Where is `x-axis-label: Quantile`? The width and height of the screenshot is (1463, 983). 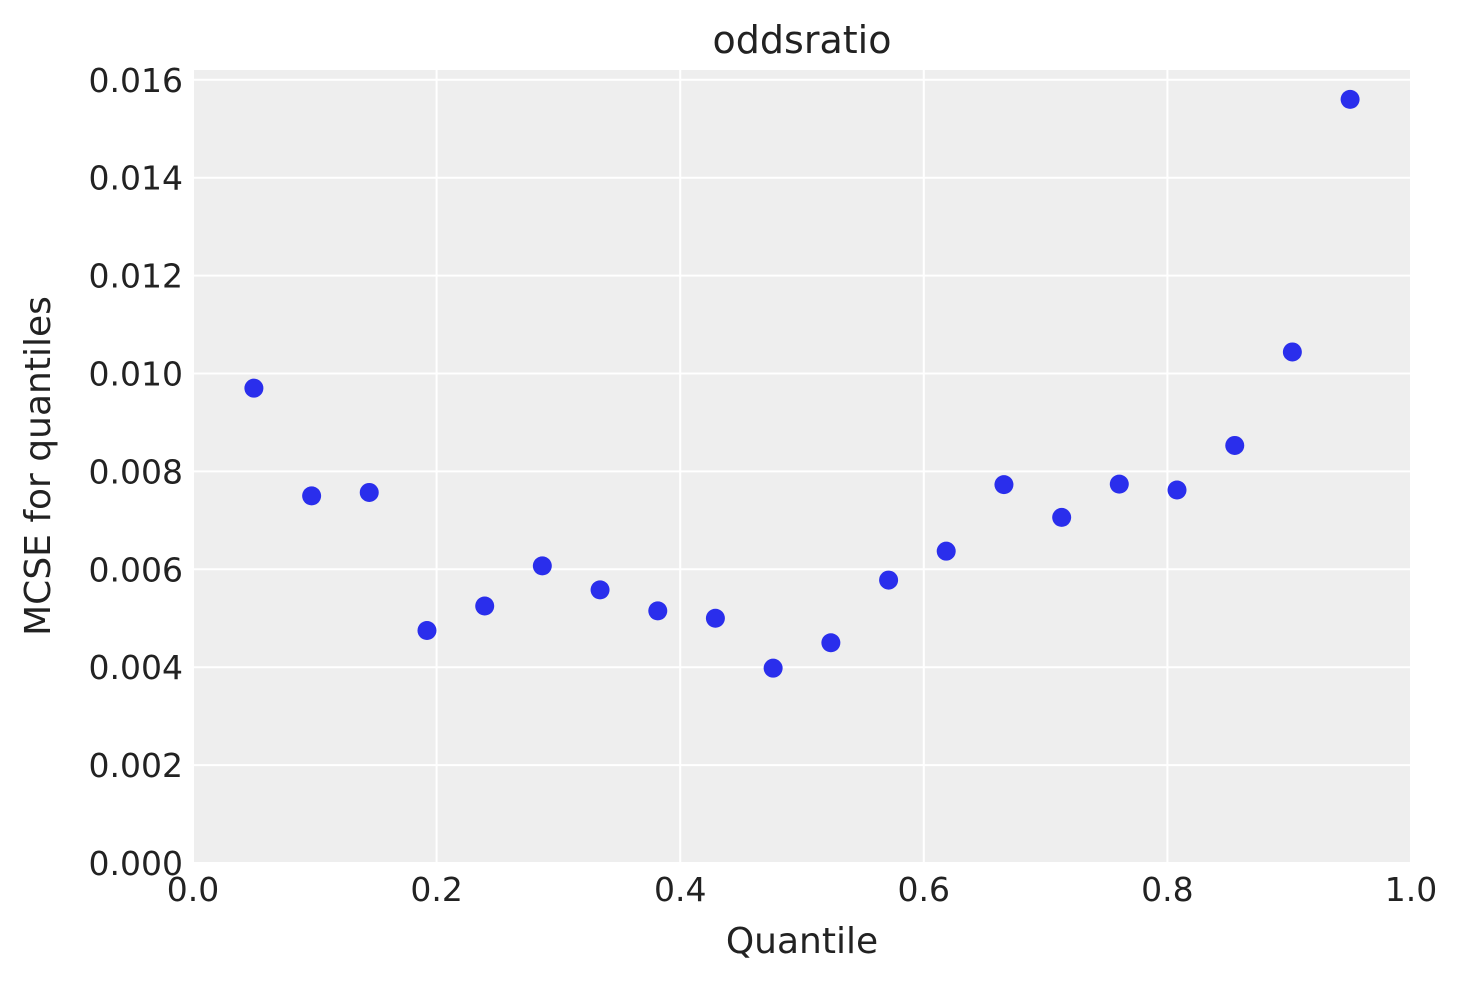 x-axis-label: Quantile is located at coordinates (802, 941).